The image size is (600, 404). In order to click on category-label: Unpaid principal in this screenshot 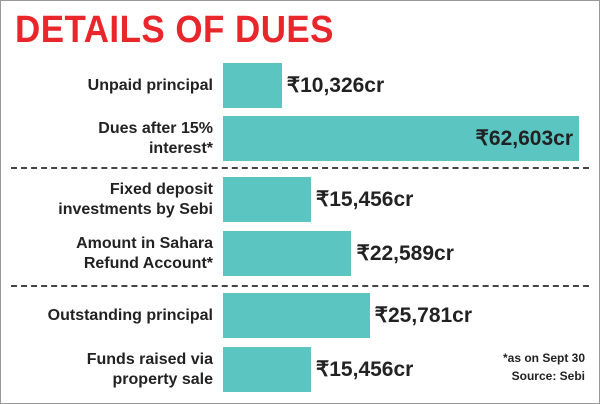, I will do `click(150, 85)`.